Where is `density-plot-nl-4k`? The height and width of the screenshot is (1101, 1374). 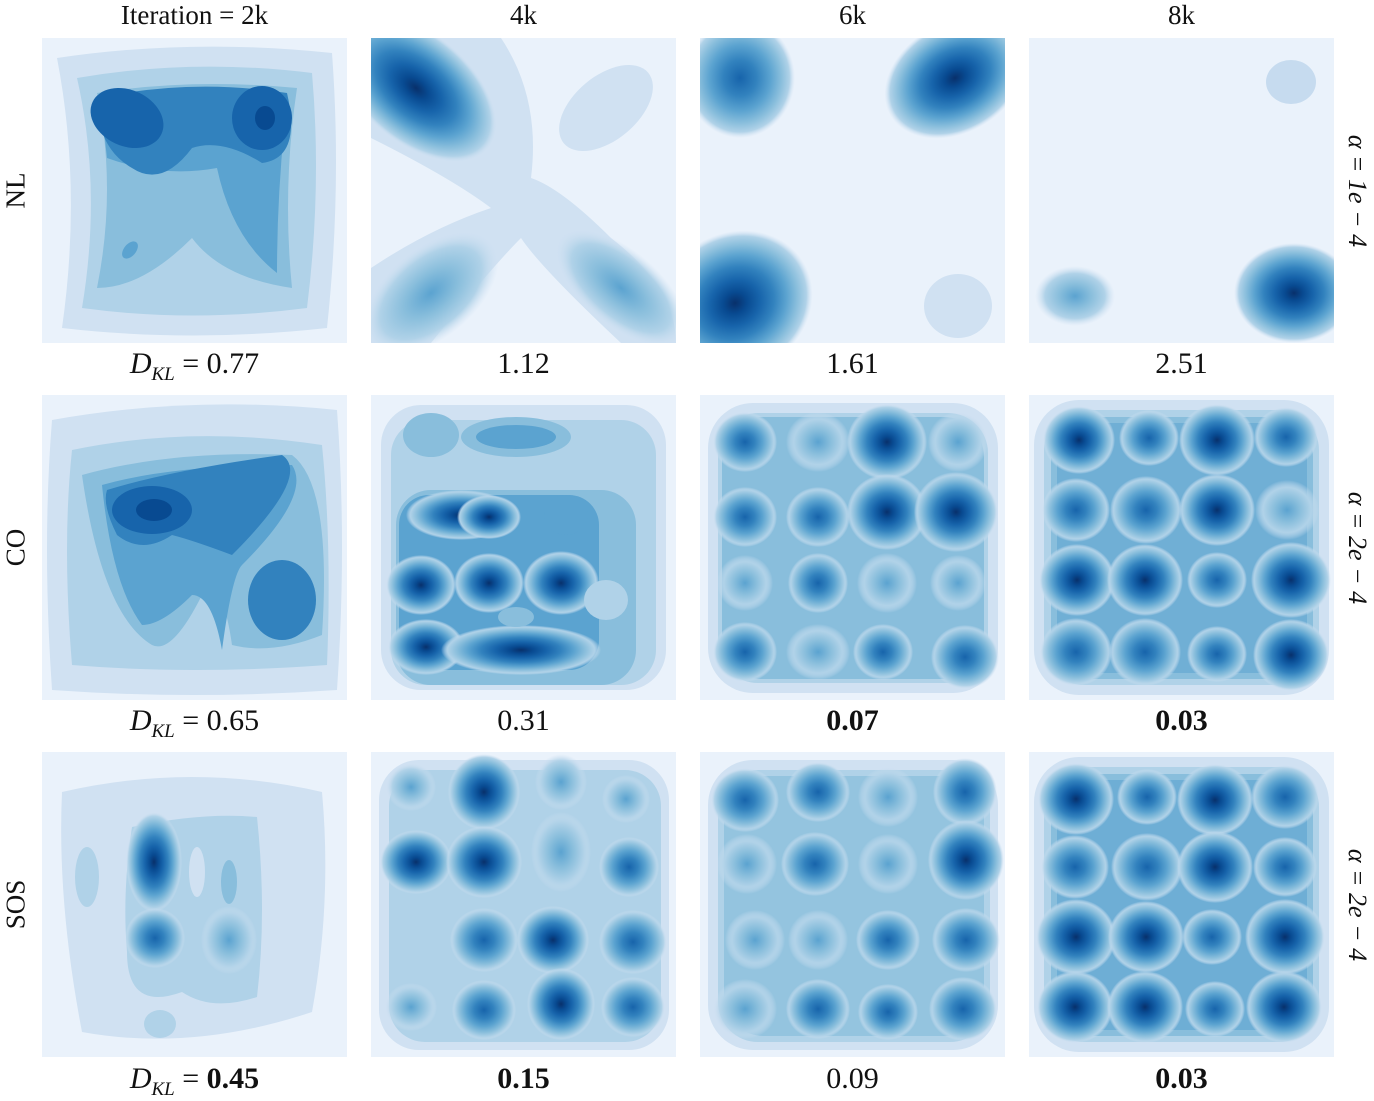
density-plot-nl-4k is located at coordinates (523, 190).